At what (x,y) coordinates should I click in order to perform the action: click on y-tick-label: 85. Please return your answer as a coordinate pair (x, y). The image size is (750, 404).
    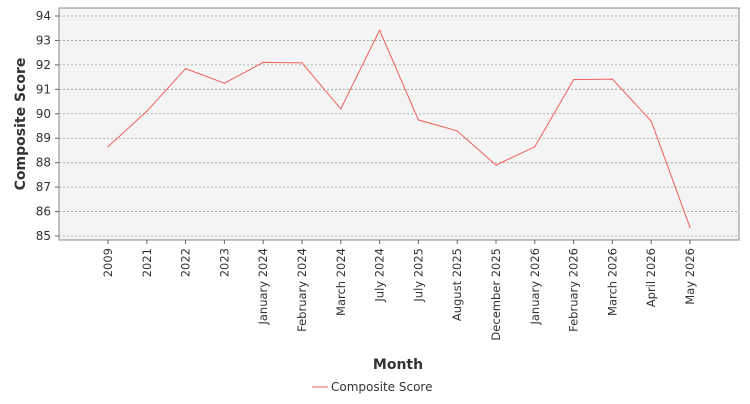
    Looking at the image, I should click on (43, 236).